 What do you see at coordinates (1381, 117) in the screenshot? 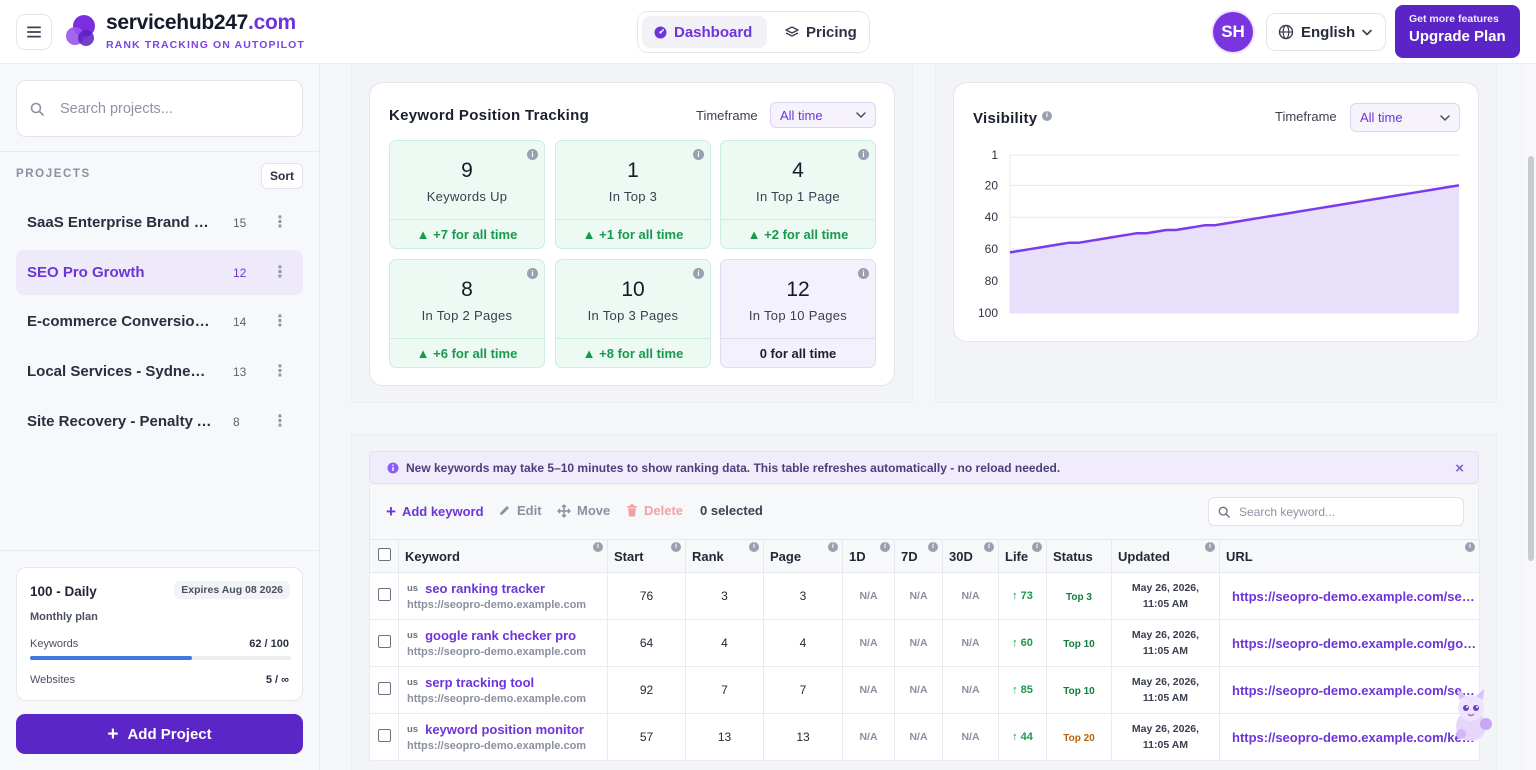
I see `timeframe-value: All time` at bounding box center [1381, 117].